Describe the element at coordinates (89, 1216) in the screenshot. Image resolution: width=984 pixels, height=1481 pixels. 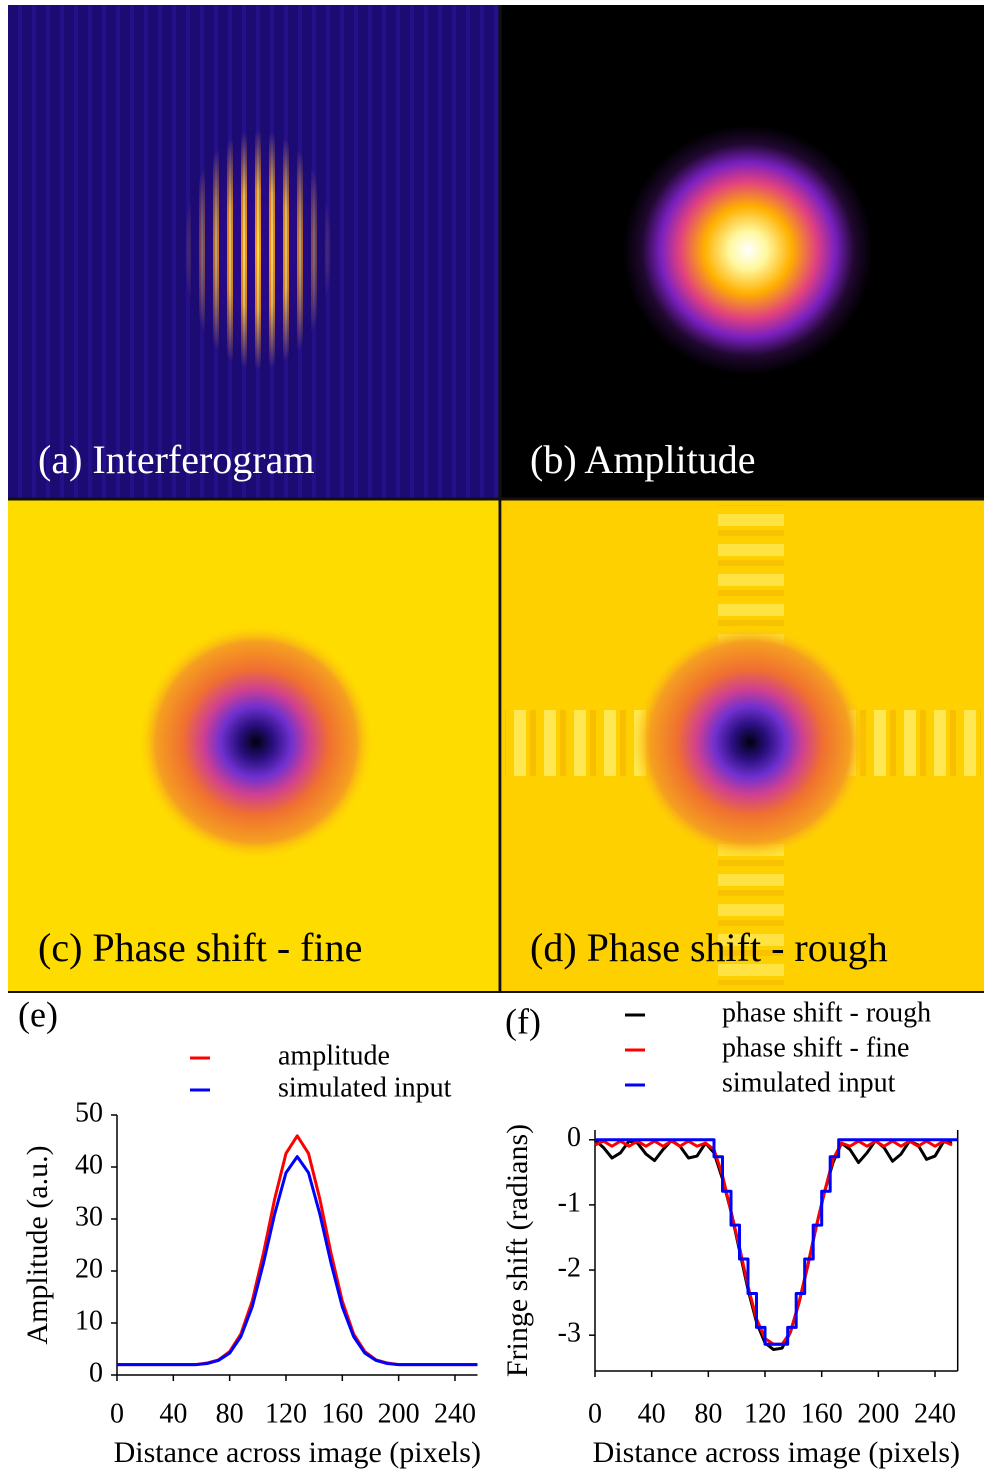
I see `y-tick-label: 30` at that location.